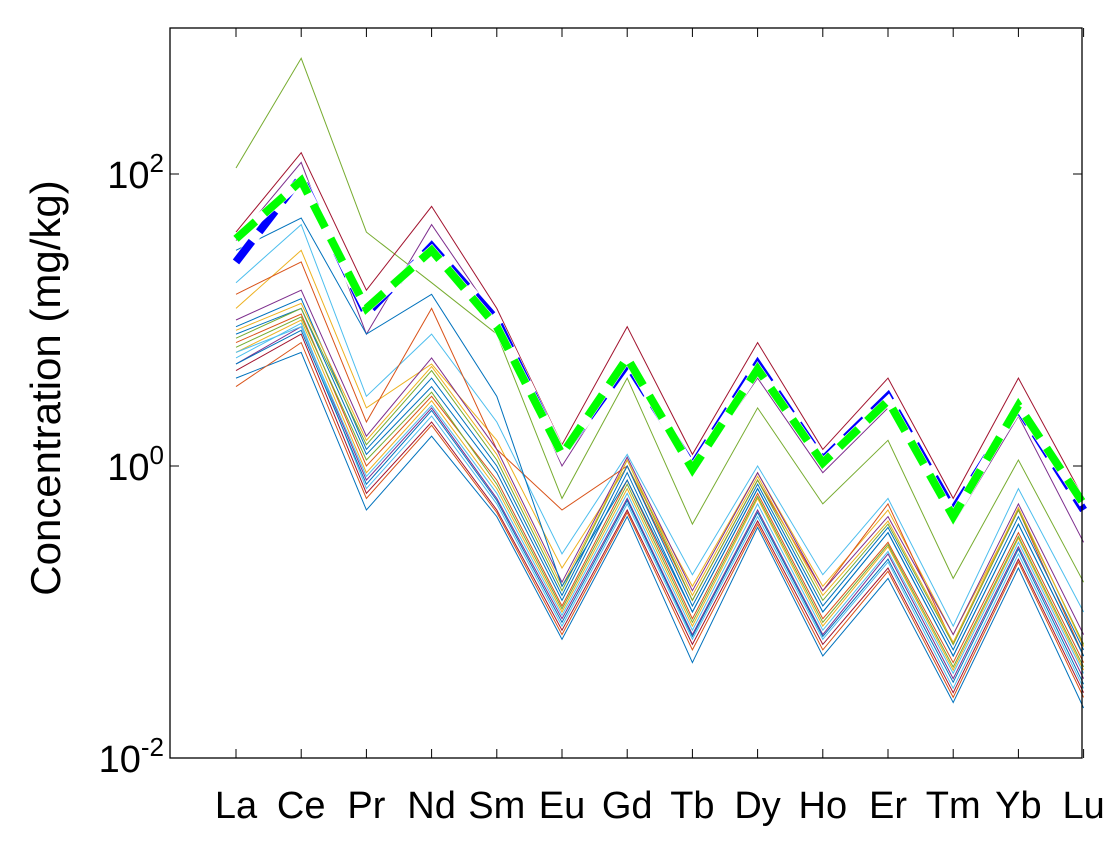 The width and height of the screenshot is (1118, 844). Describe the element at coordinates (135, 464) in the screenshot. I see `y-tick-label: 10⁰` at that location.